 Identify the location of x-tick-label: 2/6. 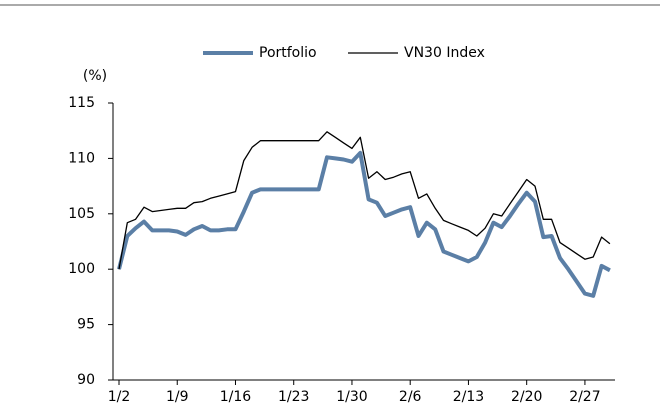
(410, 397).